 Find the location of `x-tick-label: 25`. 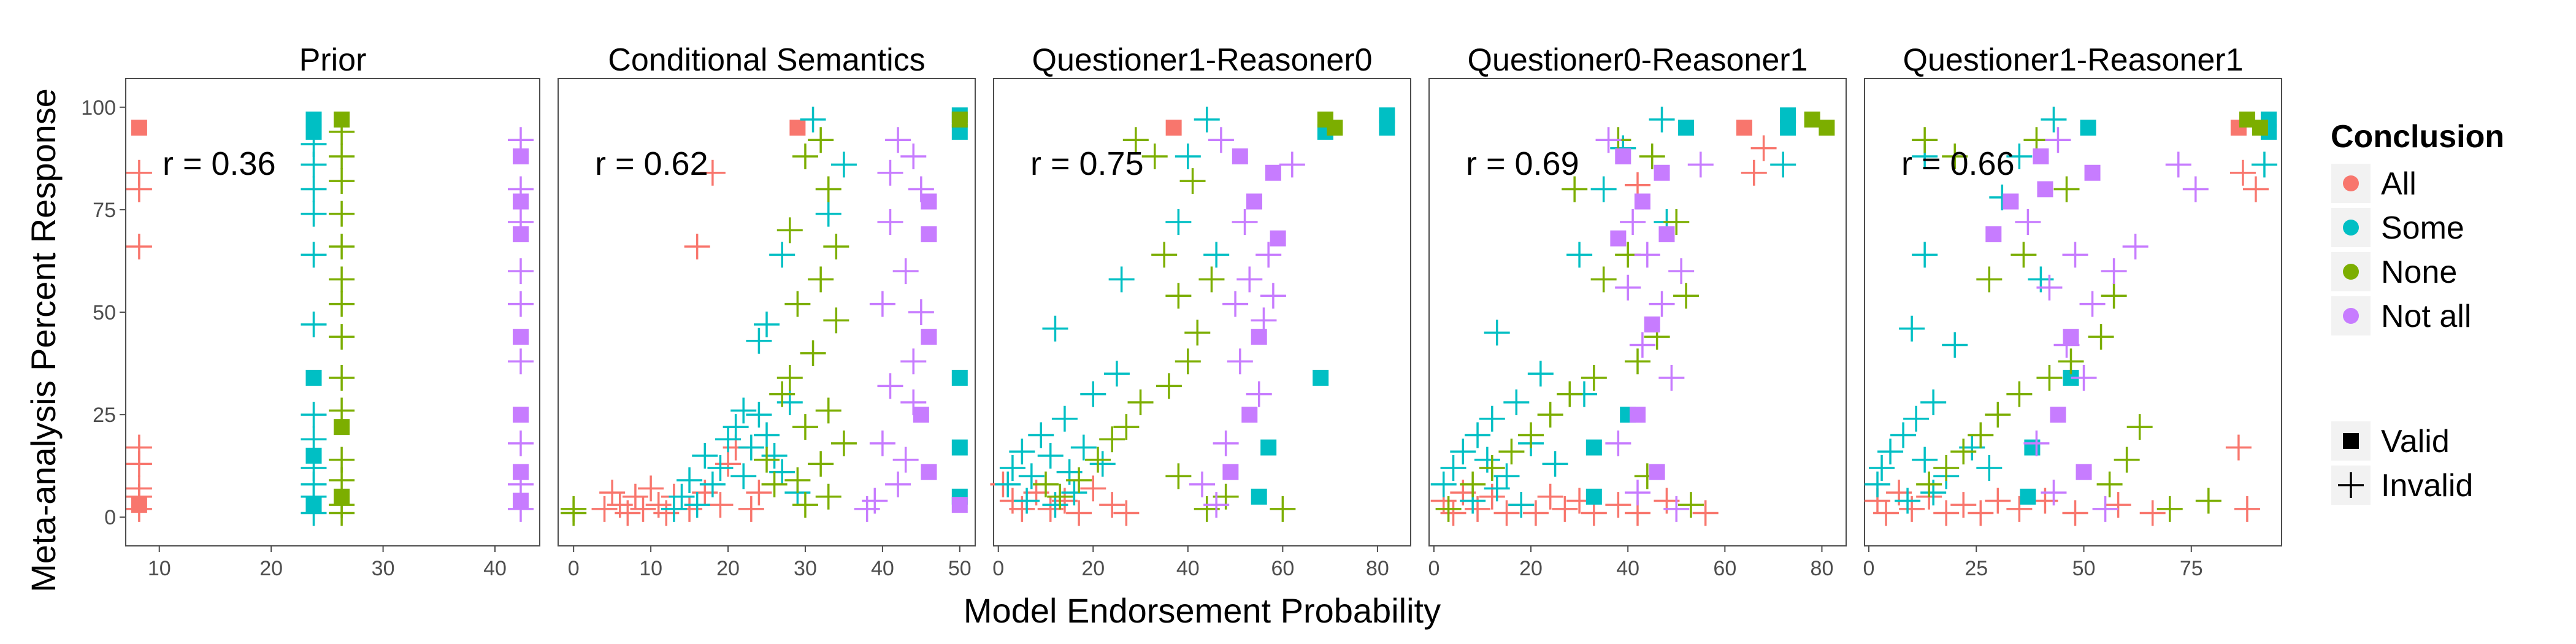

x-tick-label: 25 is located at coordinates (1976, 568).